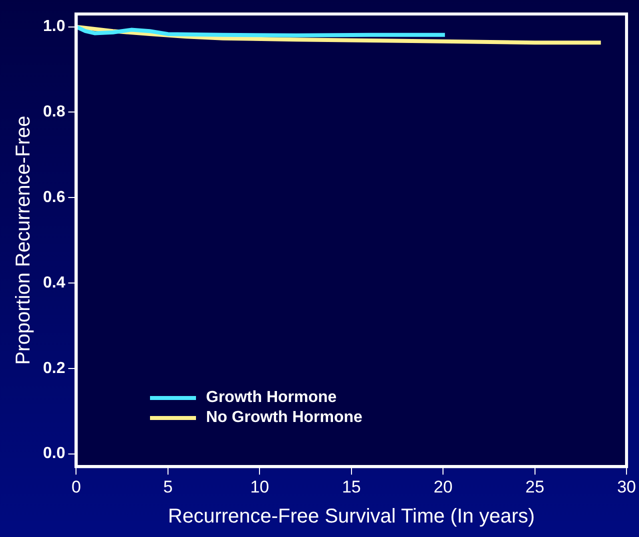  What do you see at coordinates (626, 486) in the screenshot?
I see `x-tick-label: 30` at bounding box center [626, 486].